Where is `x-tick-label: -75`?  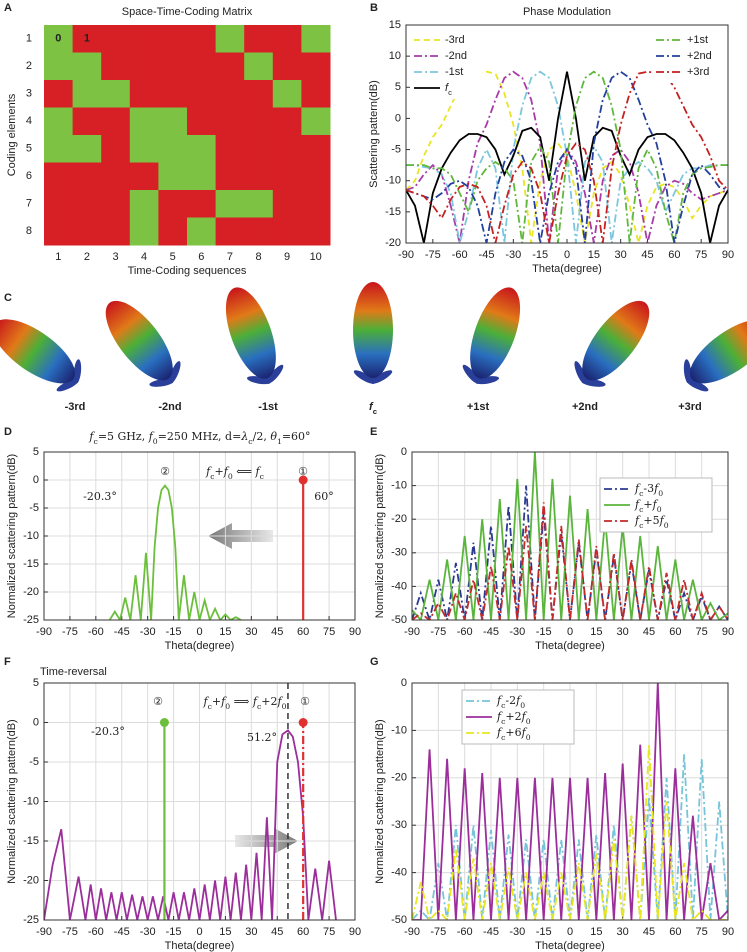
x-tick-label: -75 is located at coordinates (438, 632).